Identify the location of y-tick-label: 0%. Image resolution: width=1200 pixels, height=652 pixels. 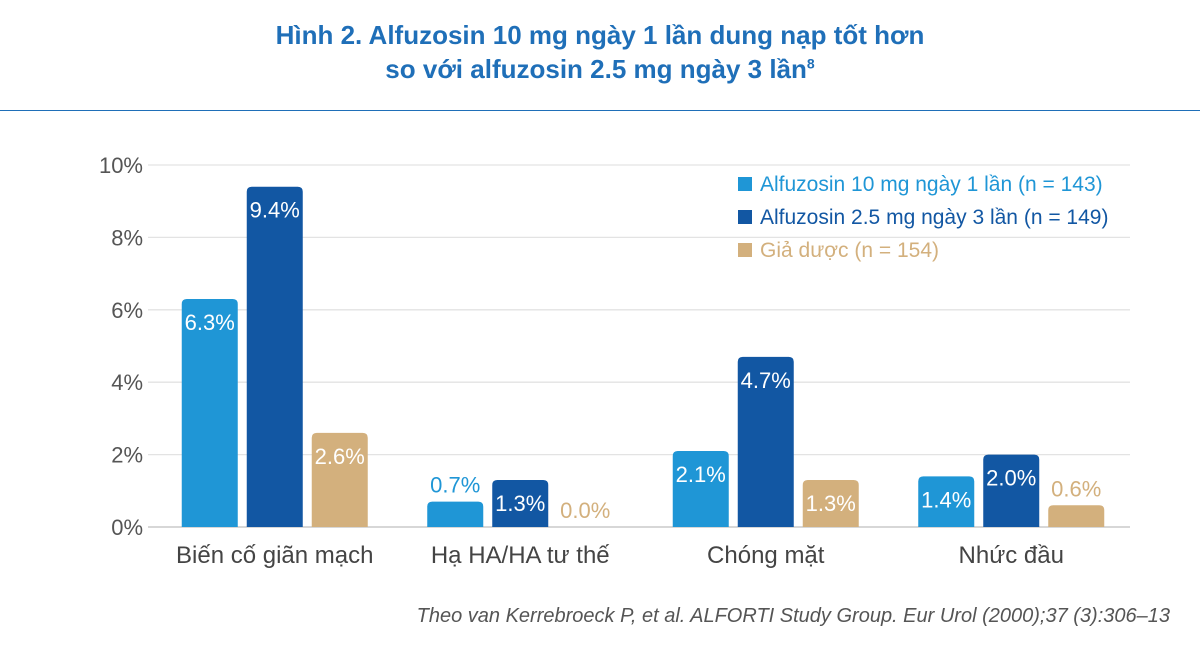
(127, 527).